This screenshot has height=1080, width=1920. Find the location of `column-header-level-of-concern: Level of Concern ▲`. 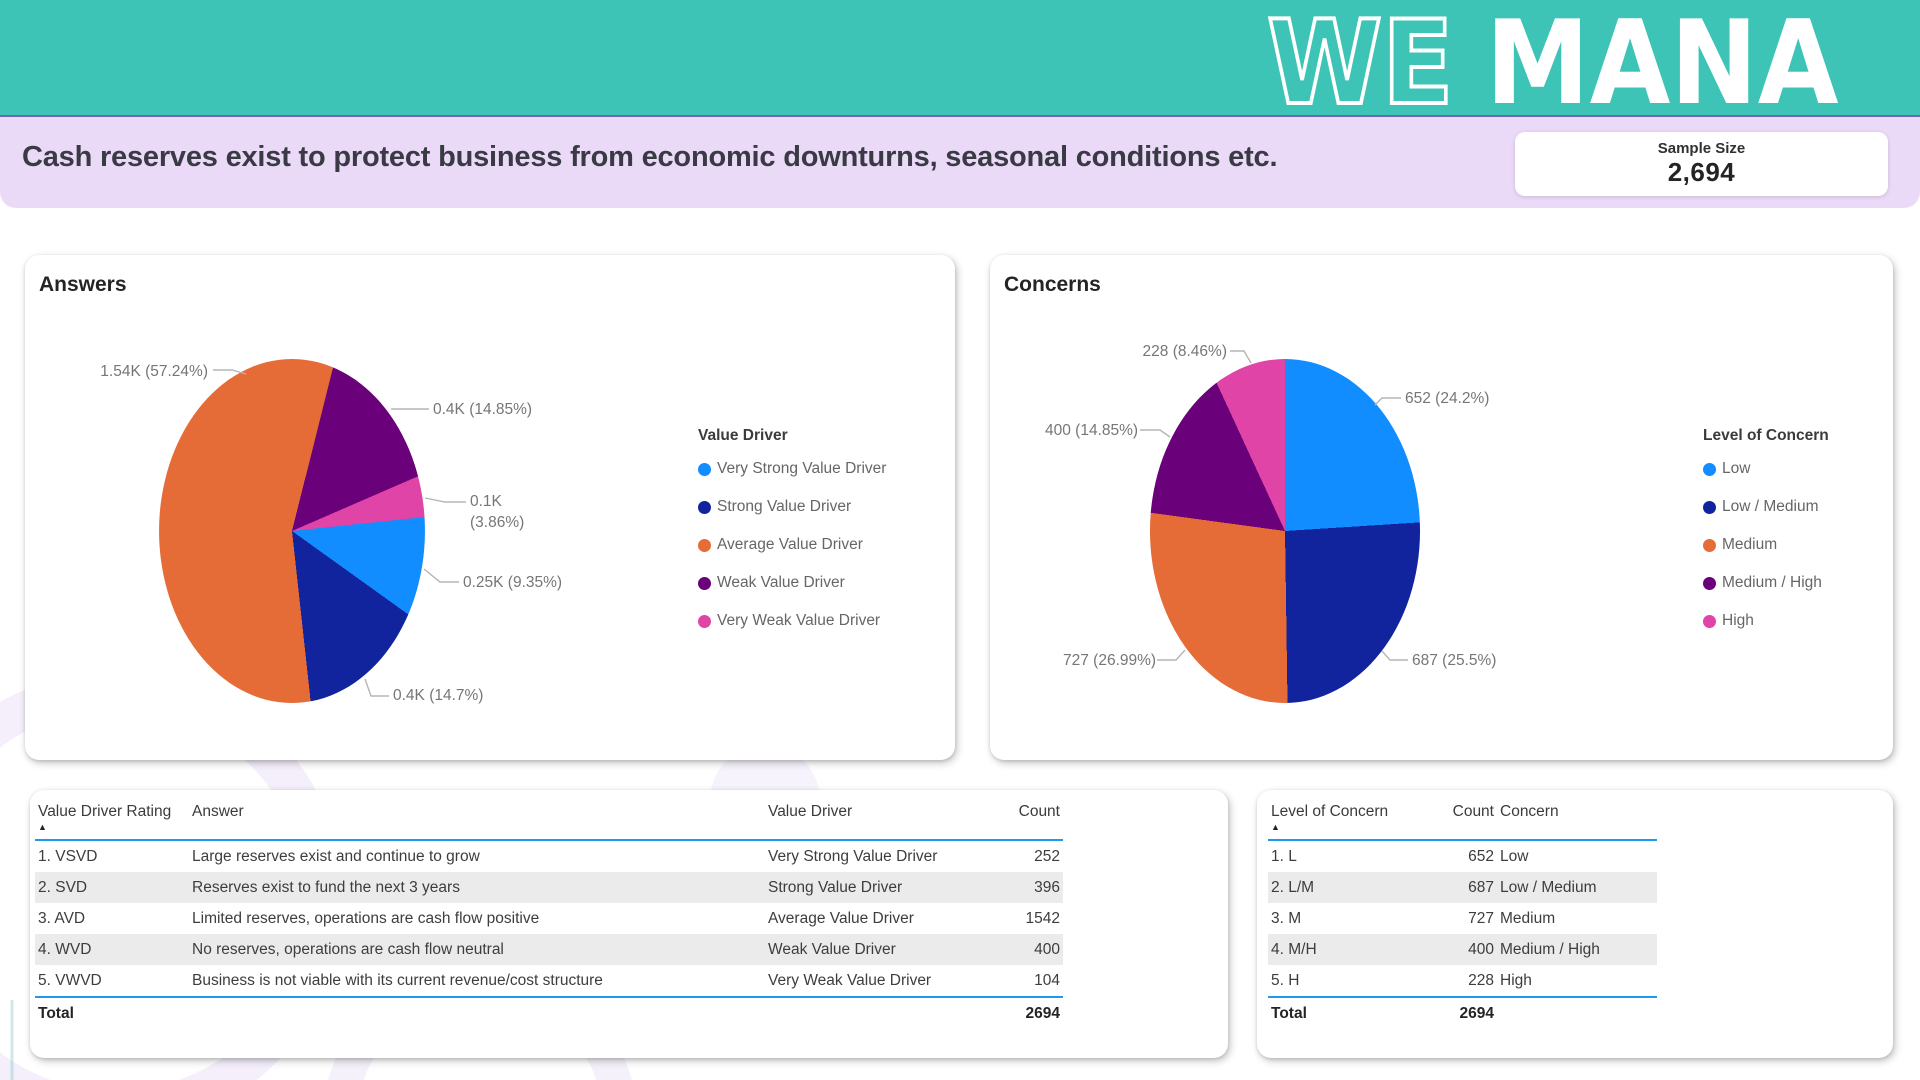

column-header-level-of-concern: Level of Concern ▲ is located at coordinates (1352, 820).